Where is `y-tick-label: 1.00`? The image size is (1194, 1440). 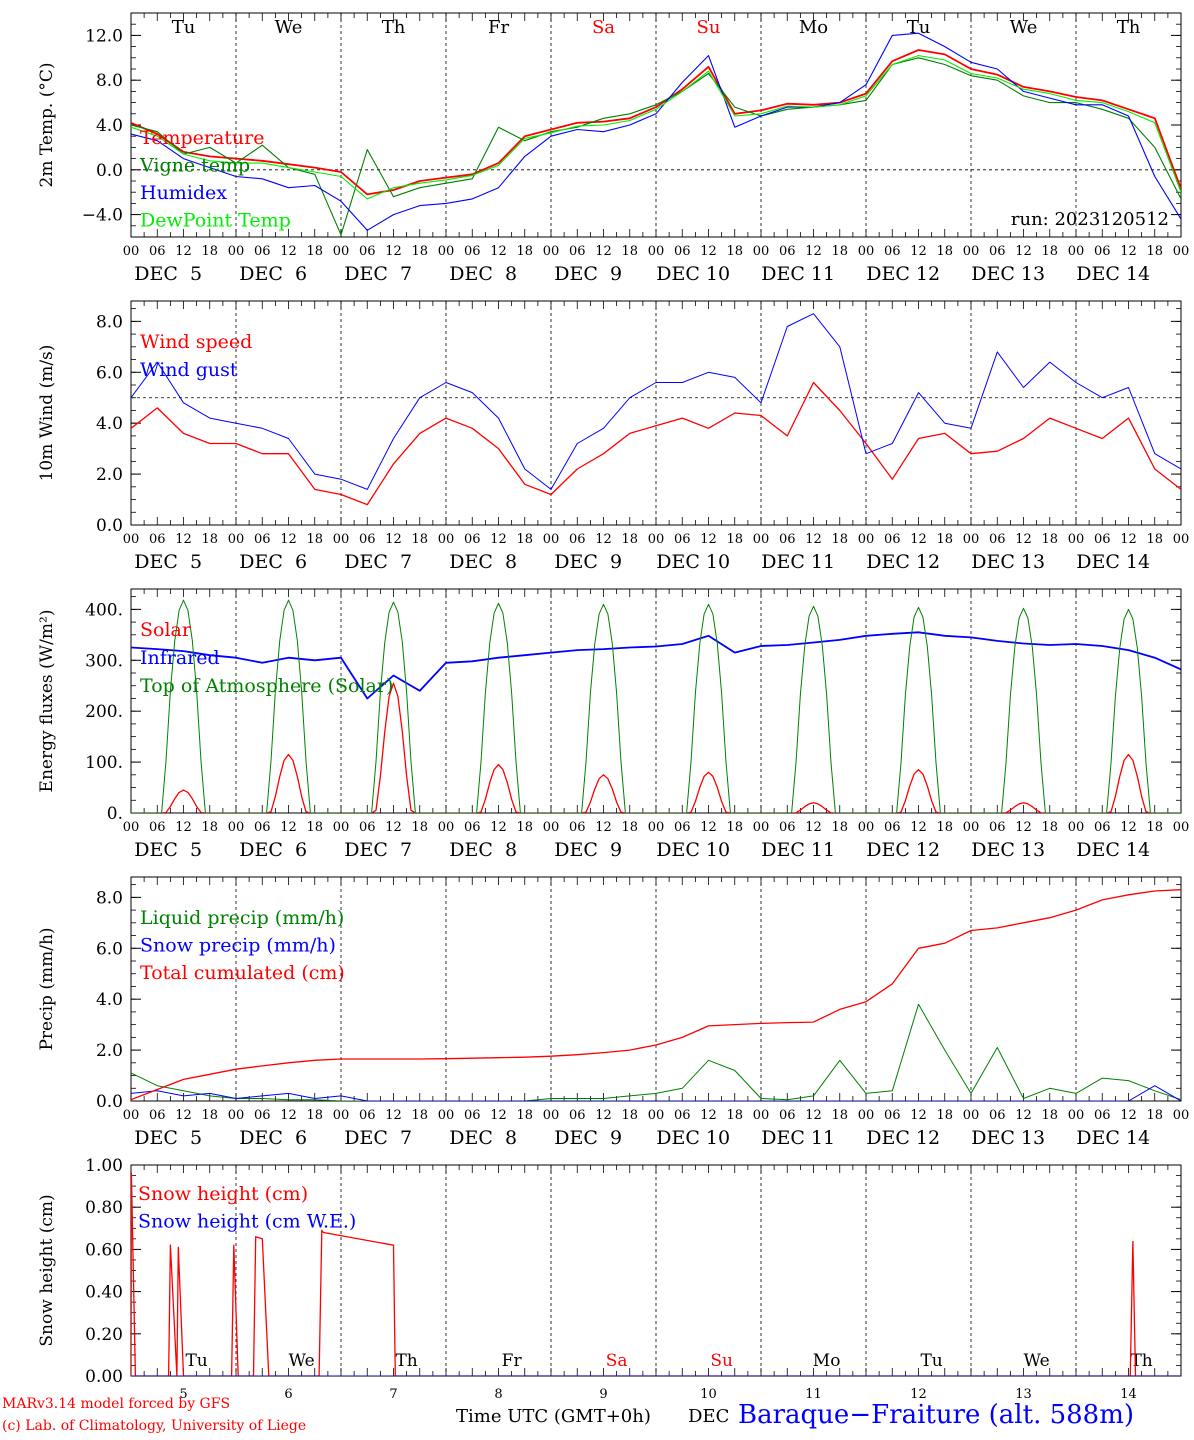 y-tick-label: 1.00 is located at coordinates (104, 1166).